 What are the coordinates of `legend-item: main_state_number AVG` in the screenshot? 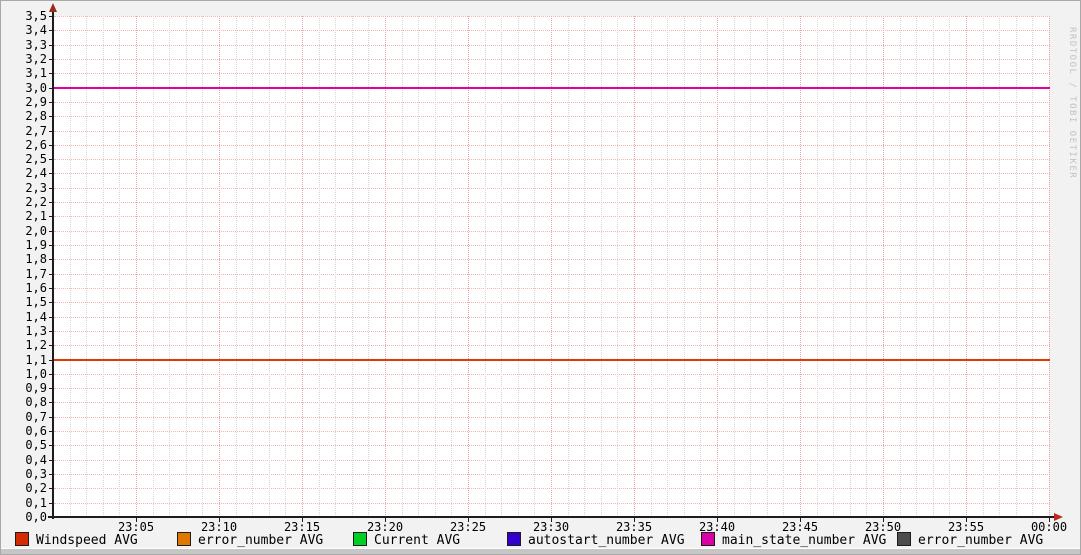 It's located at (793, 540).